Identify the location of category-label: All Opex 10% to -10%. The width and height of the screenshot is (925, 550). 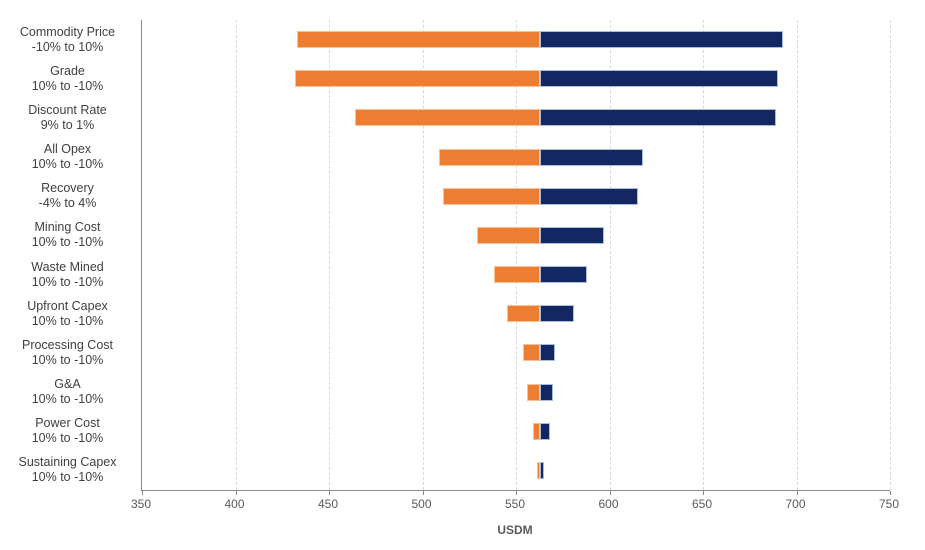
(67, 157).